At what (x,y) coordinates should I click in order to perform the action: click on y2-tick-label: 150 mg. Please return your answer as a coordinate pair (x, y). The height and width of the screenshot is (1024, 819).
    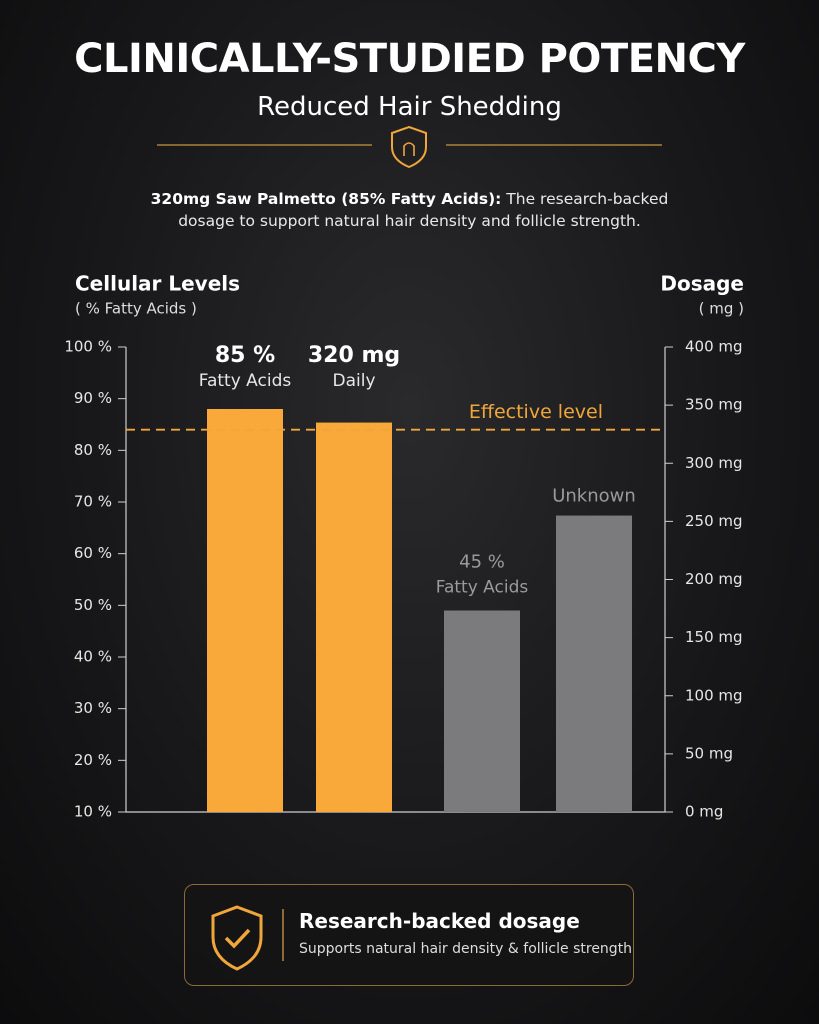
    Looking at the image, I should click on (714, 637).